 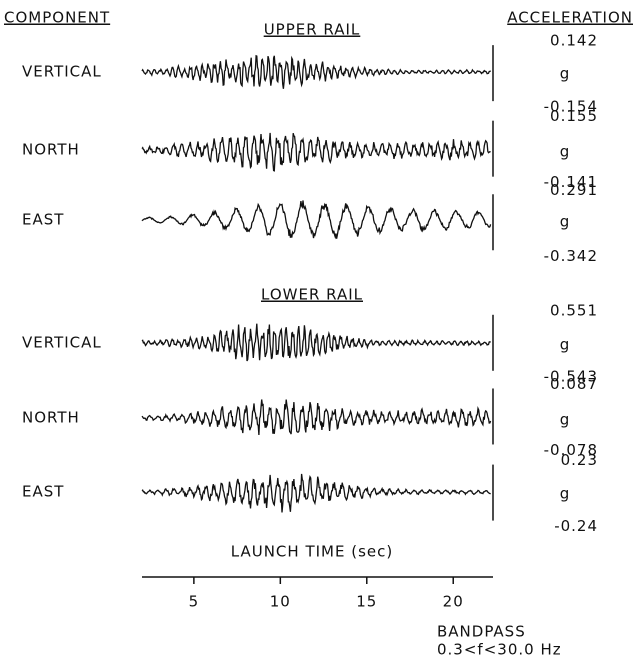 I want to click on scale-max: 0.142, so click(x=574, y=41).